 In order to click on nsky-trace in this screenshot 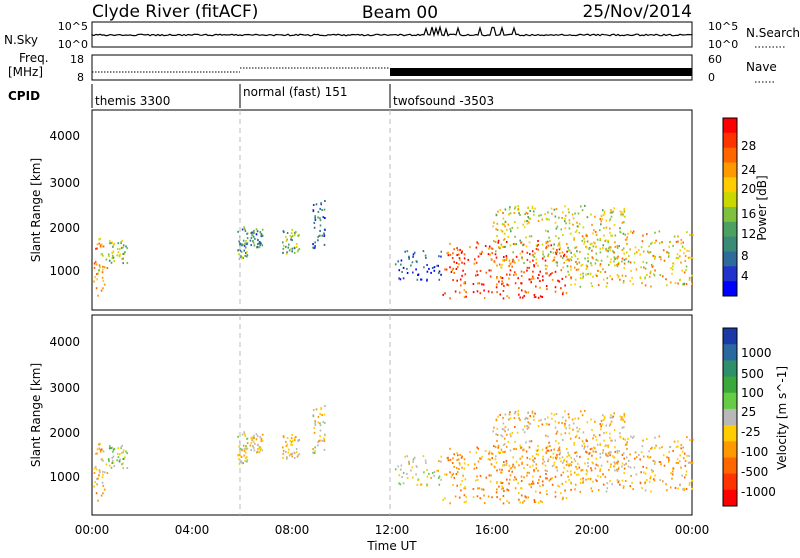, I will do `click(392, 31)`.